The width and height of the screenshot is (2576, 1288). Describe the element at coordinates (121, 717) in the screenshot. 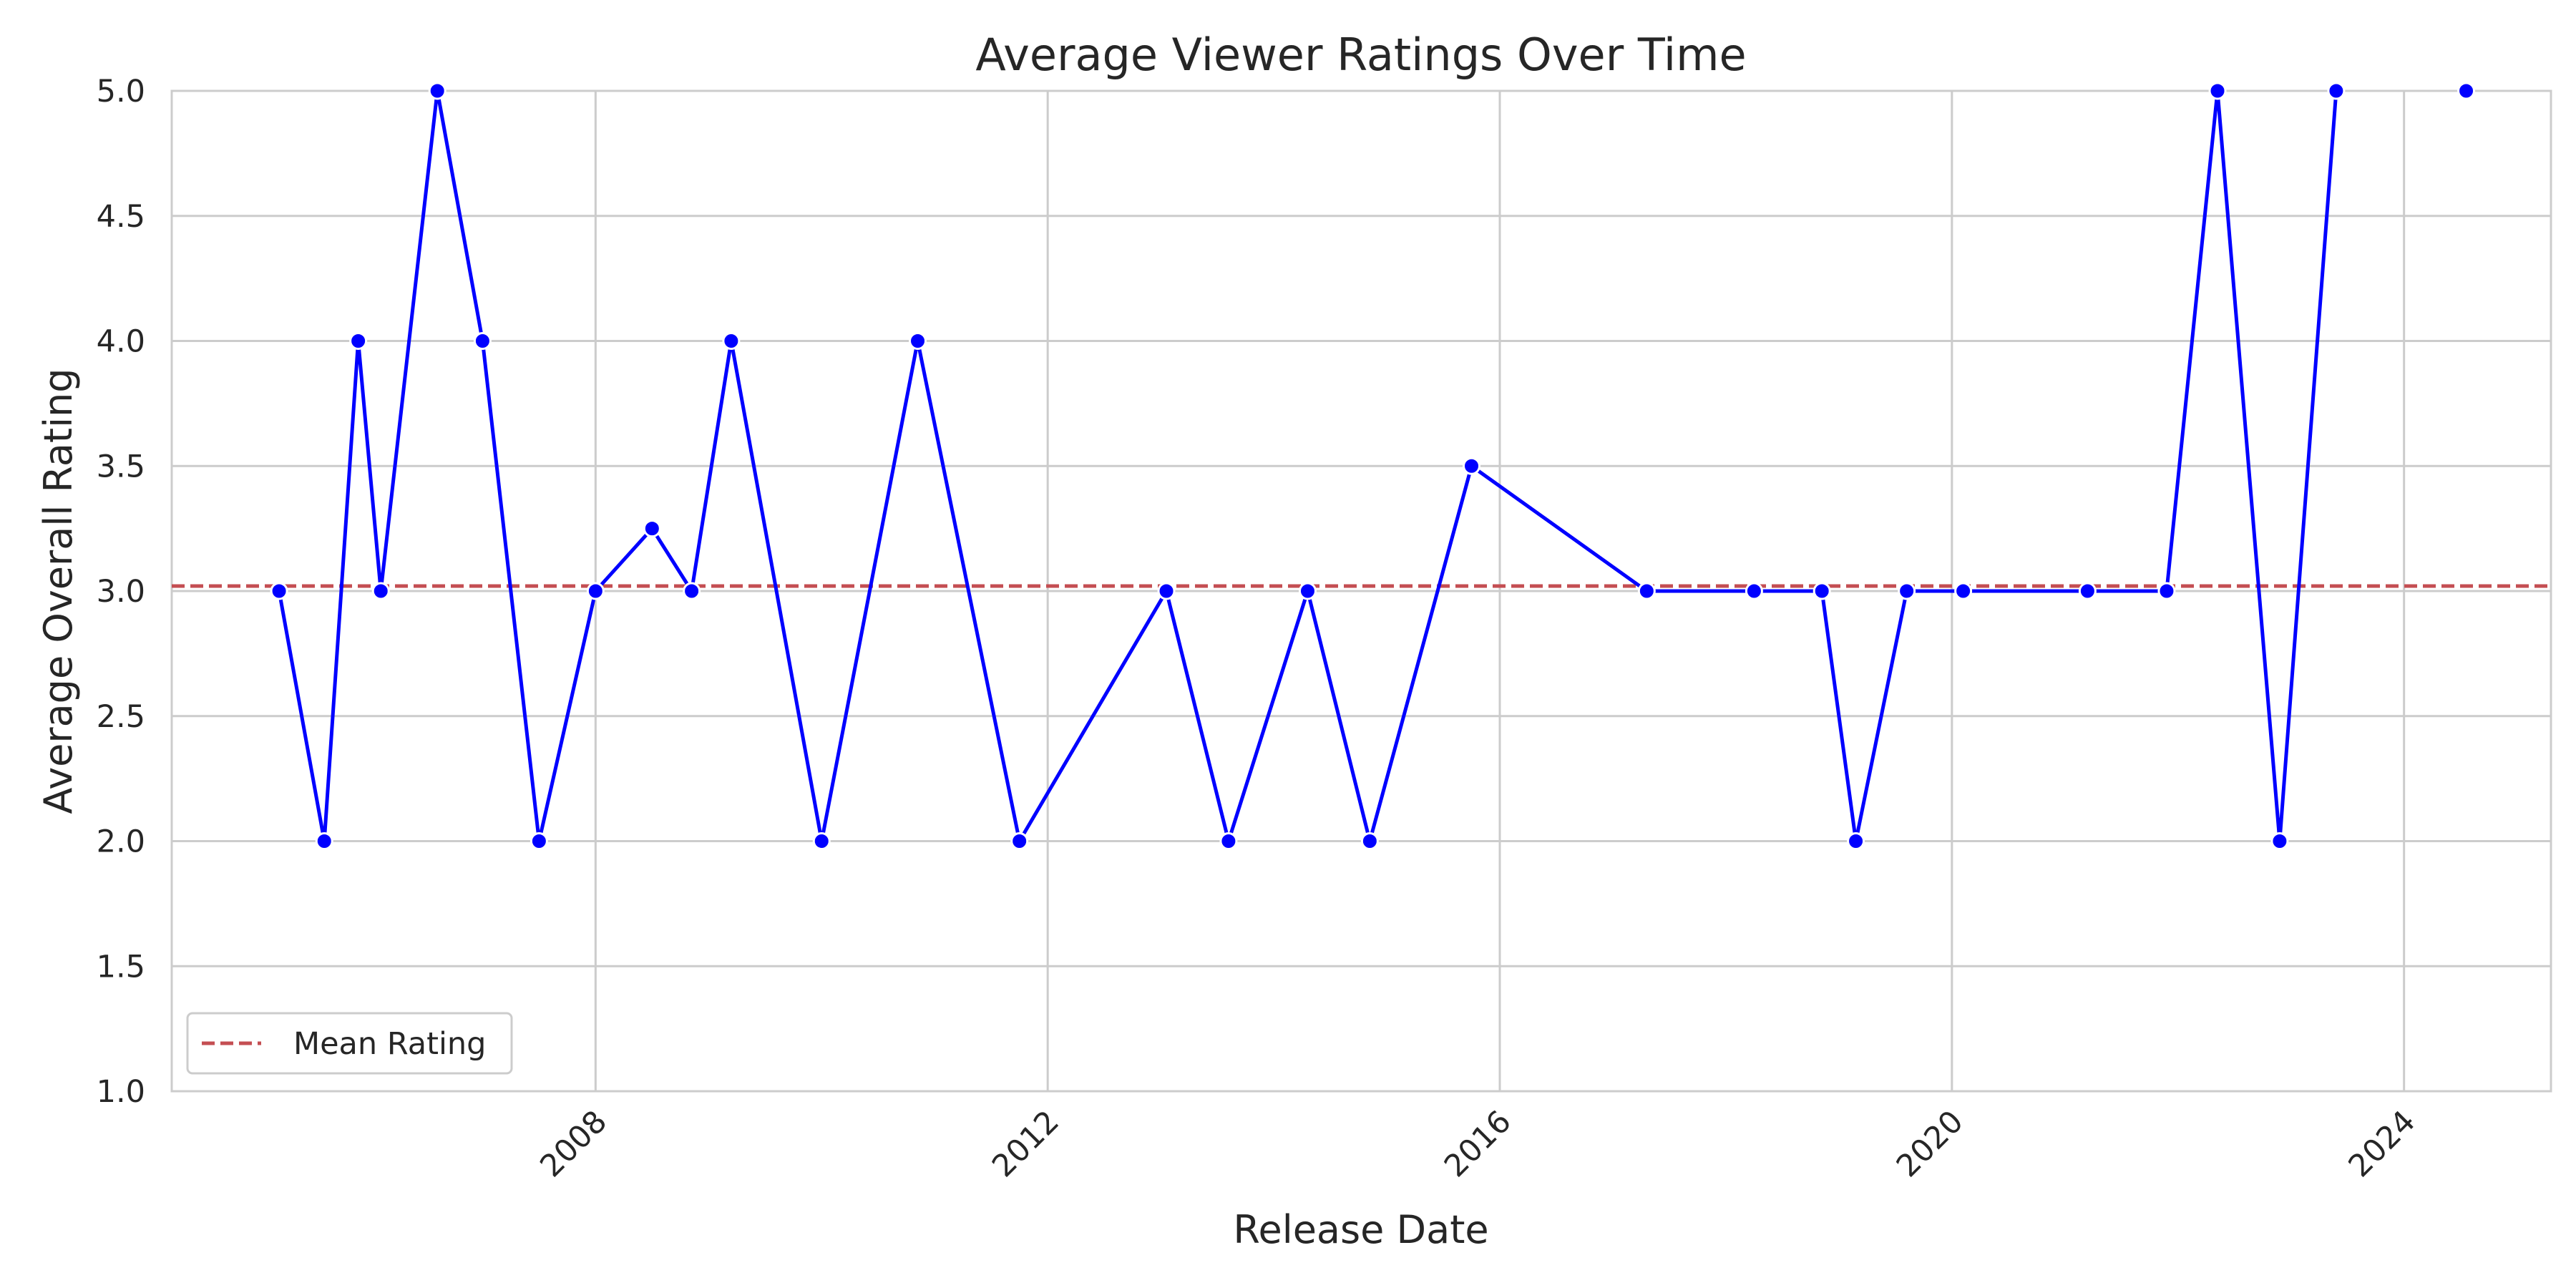

I see `y-tick-label: 2.5` at that location.